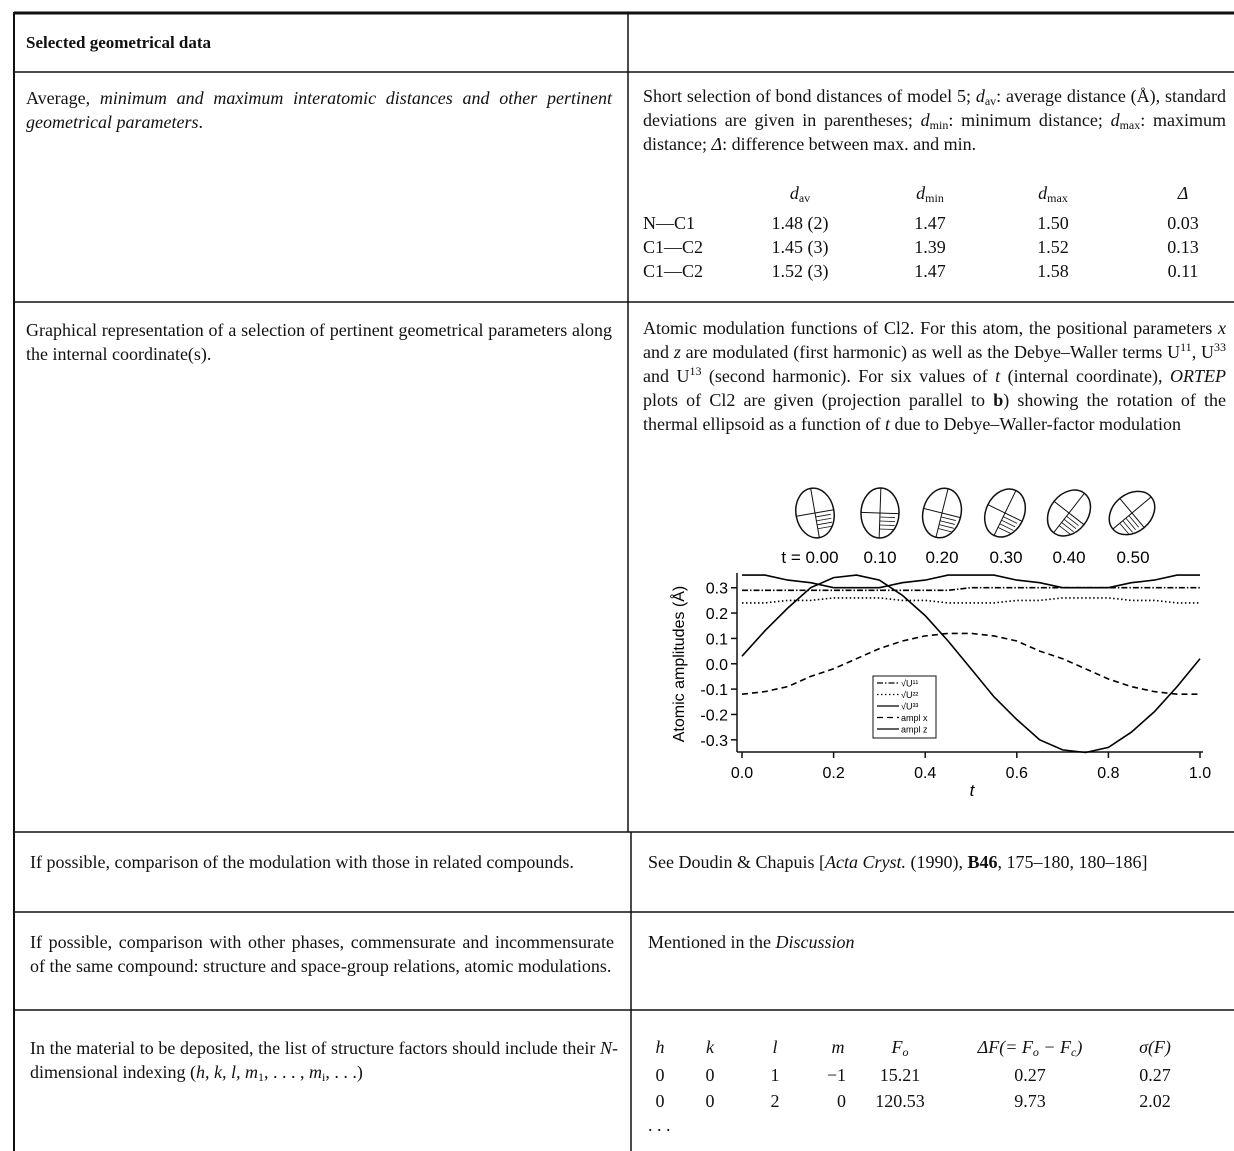 This screenshot has width=1234, height=1151. Describe the element at coordinates (659, 1125) in the screenshot. I see `ellipsis: . . .` at that location.